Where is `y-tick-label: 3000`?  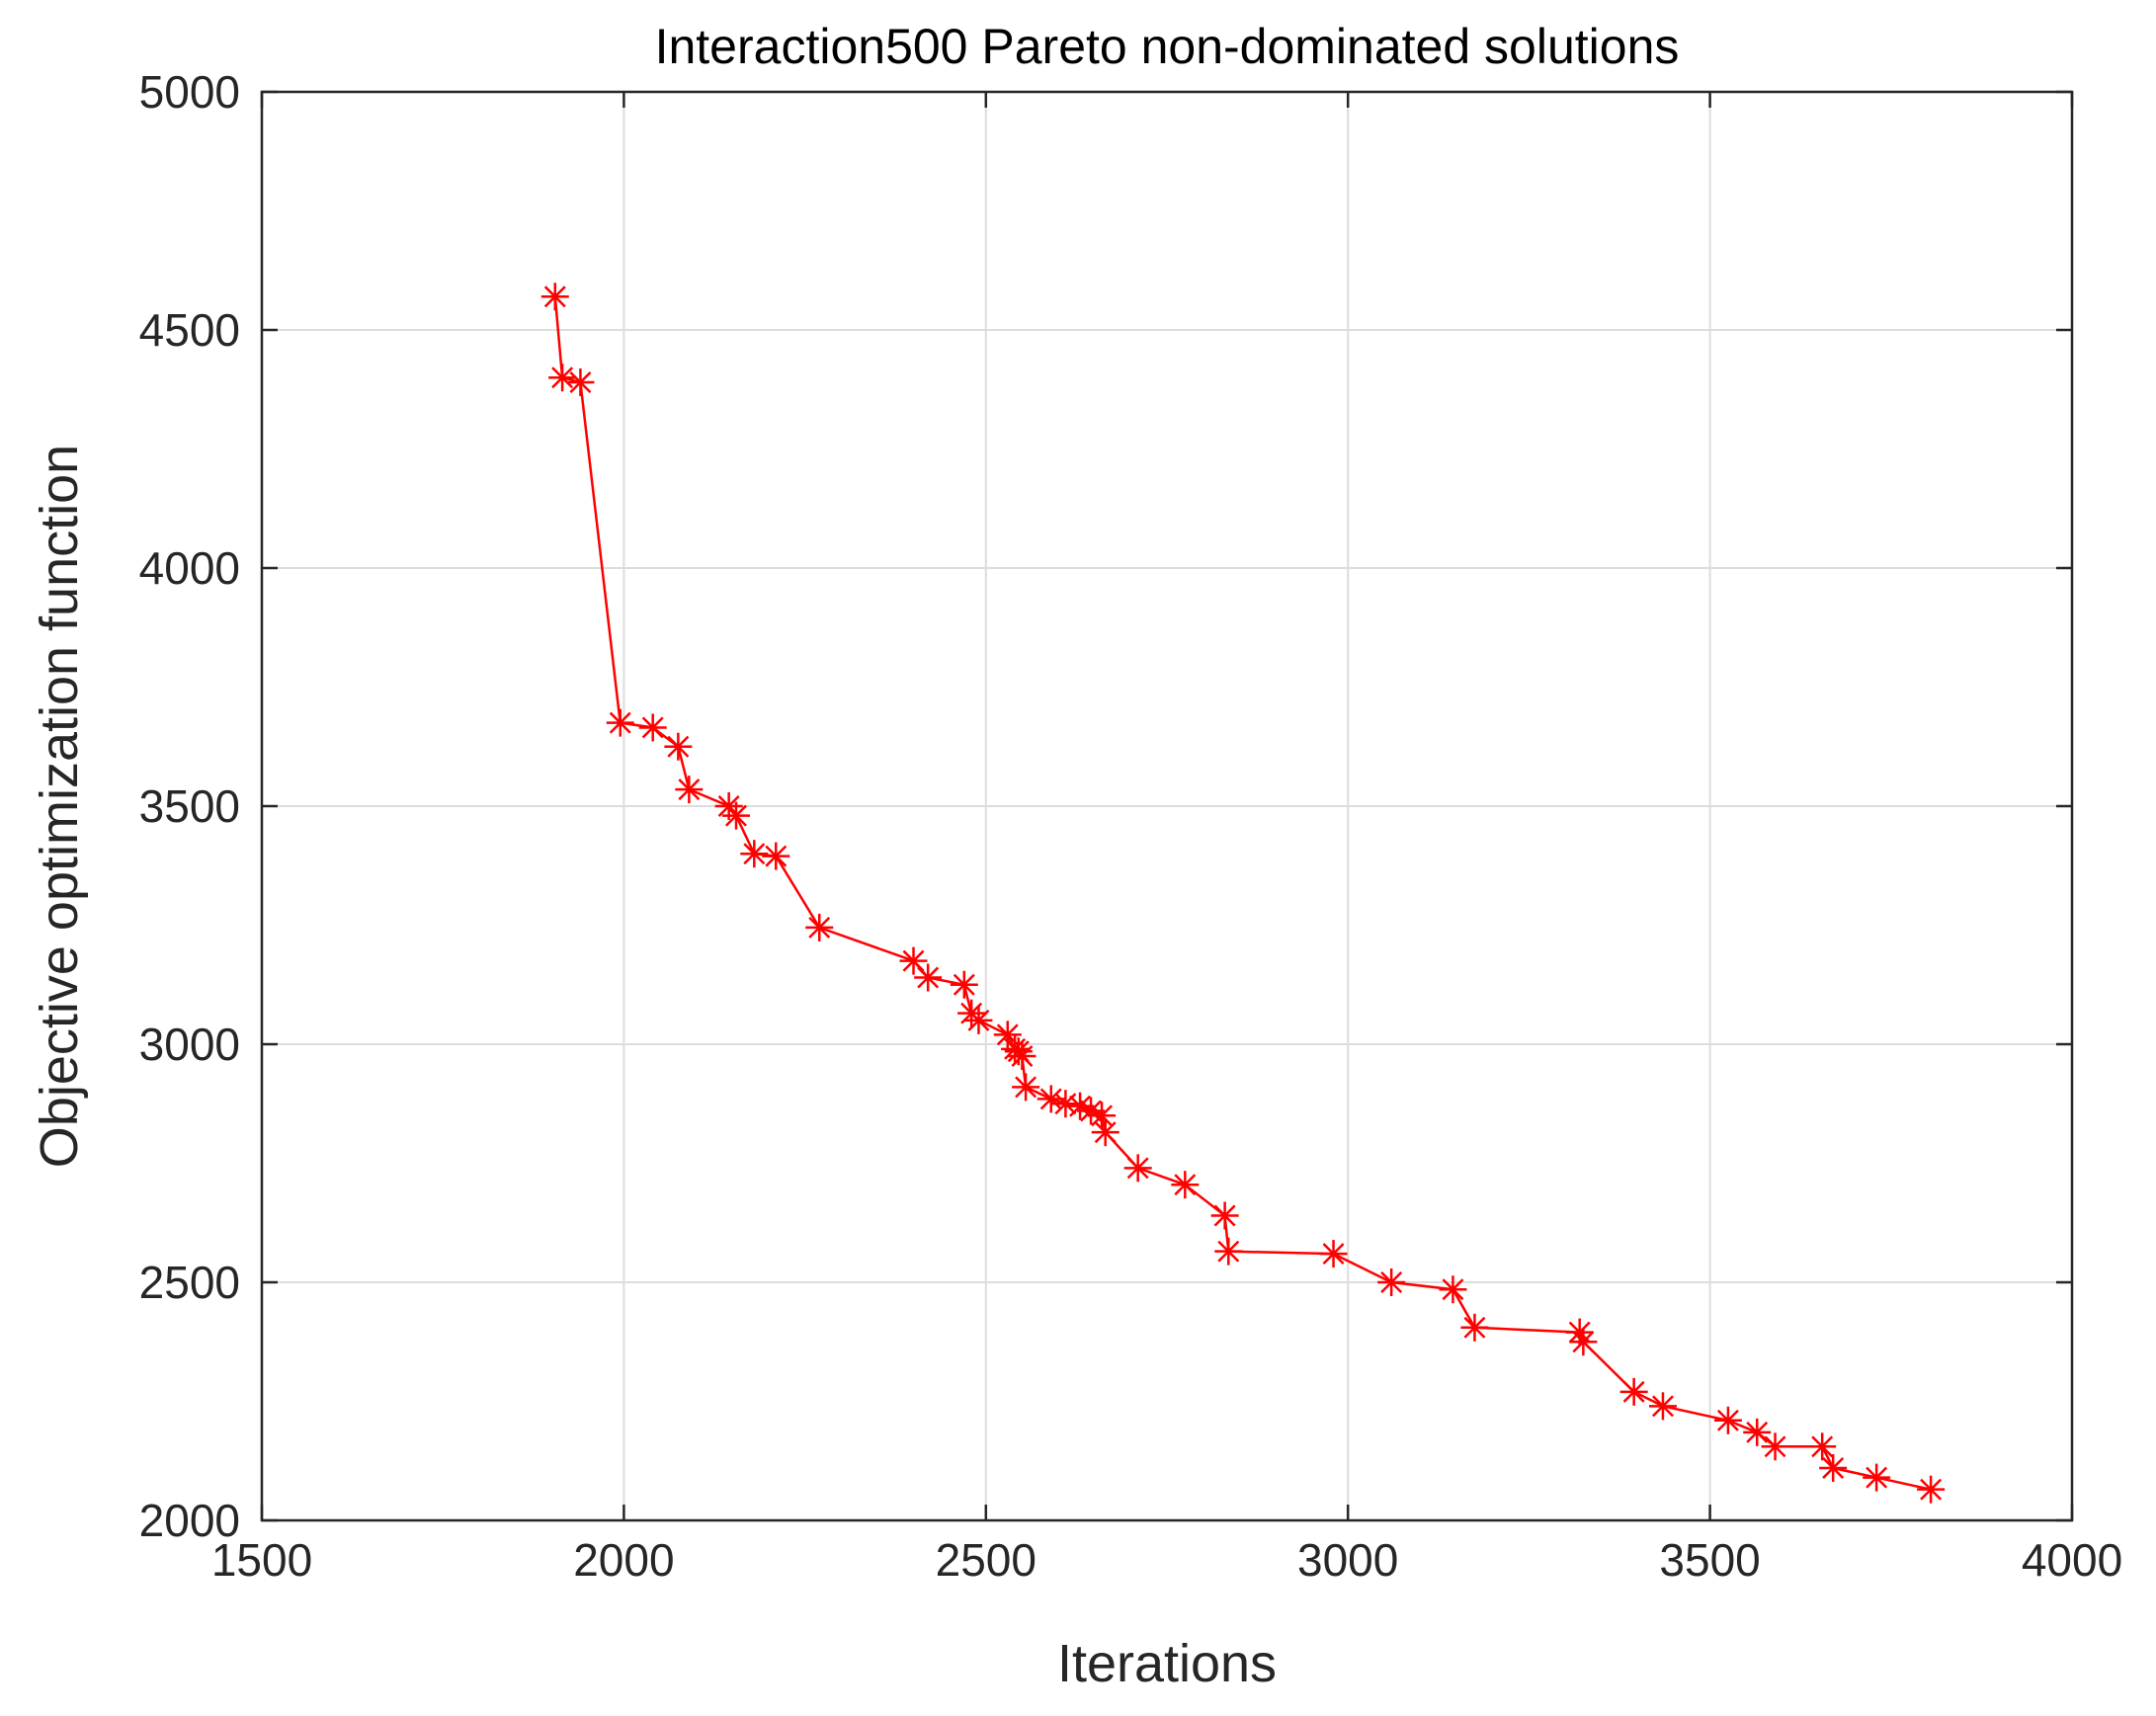 y-tick-label: 3000 is located at coordinates (190, 1044).